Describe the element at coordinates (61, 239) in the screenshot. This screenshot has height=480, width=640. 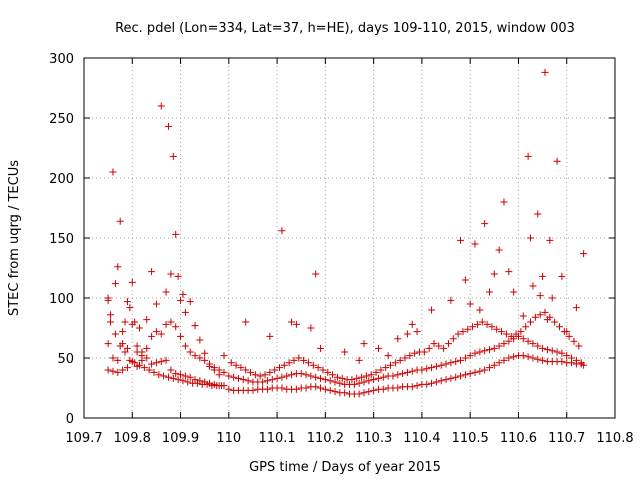
I see `y-tick-label: 150` at that location.